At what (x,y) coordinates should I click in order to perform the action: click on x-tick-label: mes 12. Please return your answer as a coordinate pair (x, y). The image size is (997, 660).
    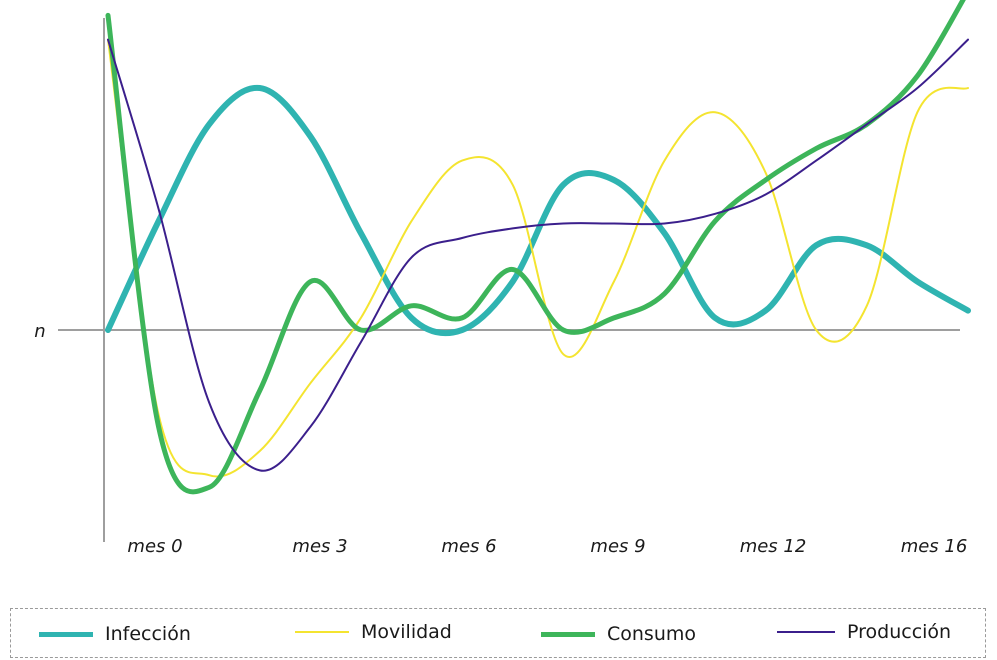
    Looking at the image, I should click on (773, 546).